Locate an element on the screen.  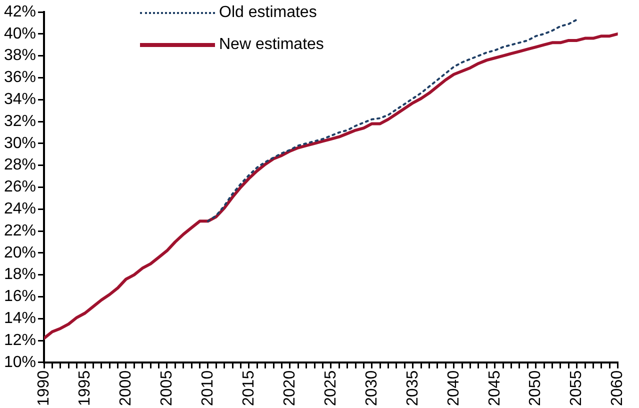
x-tick-label: 2030 is located at coordinates (371, 388).